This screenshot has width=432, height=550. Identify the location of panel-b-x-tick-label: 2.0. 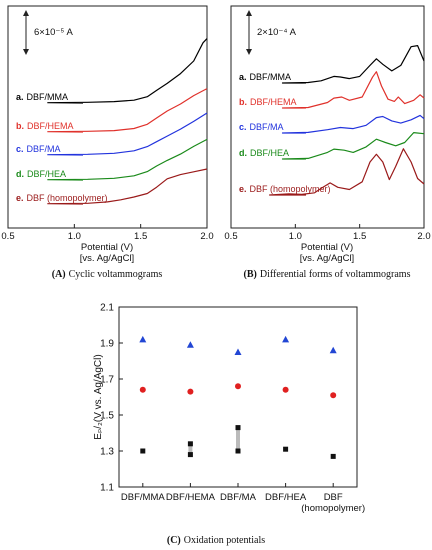
(423, 236).